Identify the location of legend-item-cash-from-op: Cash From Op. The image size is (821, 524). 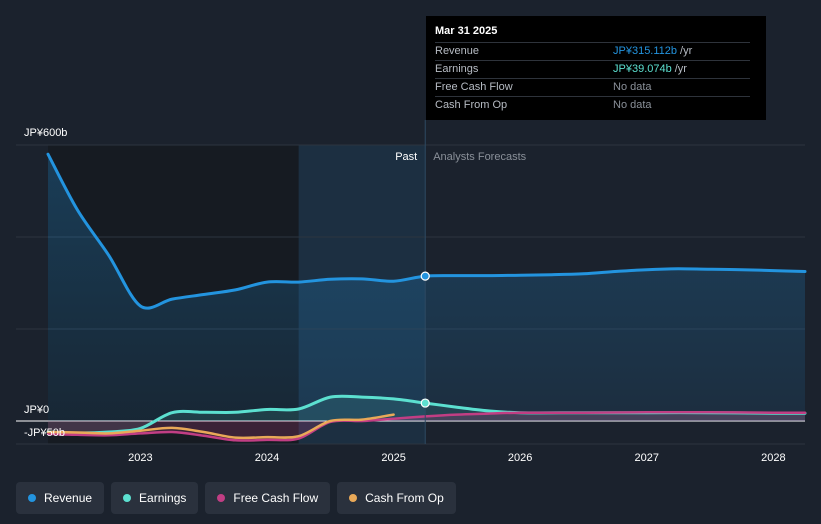
(396, 498).